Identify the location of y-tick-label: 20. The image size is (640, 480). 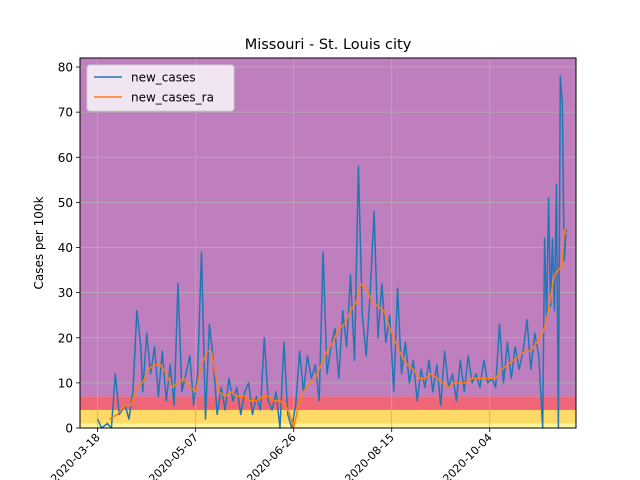
(65, 338).